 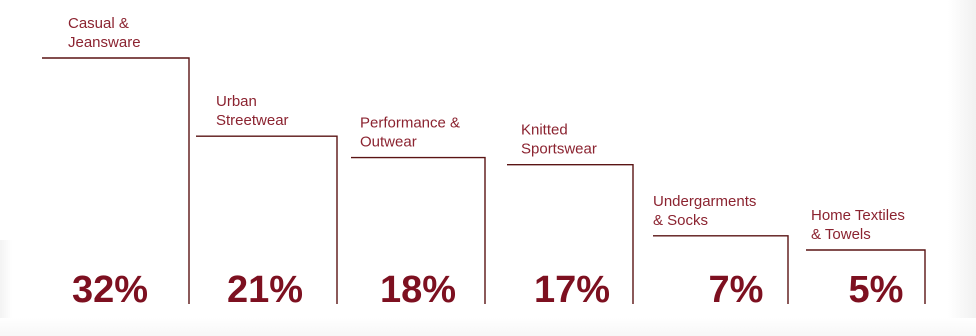 What do you see at coordinates (388, 142) in the screenshot?
I see `category-label-line: Outwear` at bounding box center [388, 142].